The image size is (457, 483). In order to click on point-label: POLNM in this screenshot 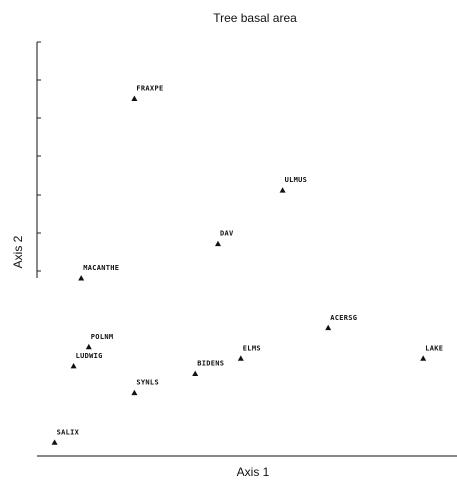, I will do `click(102, 337)`.